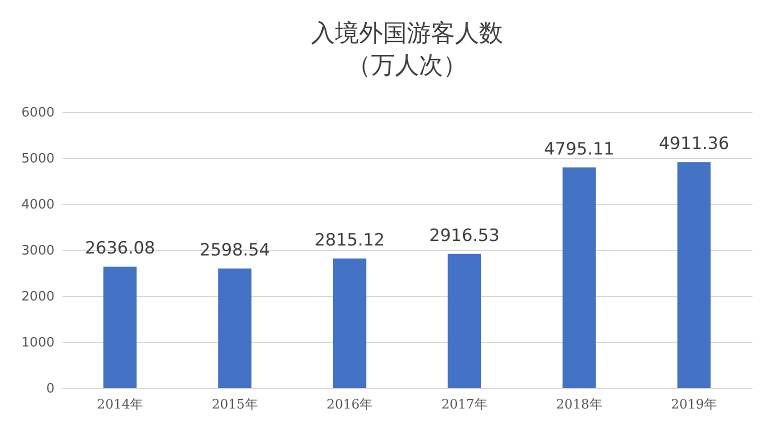  What do you see at coordinates (407, 65) in the screenshot?
I see `chart-subtitle: （万人次）` at bounding box center [407, 65].